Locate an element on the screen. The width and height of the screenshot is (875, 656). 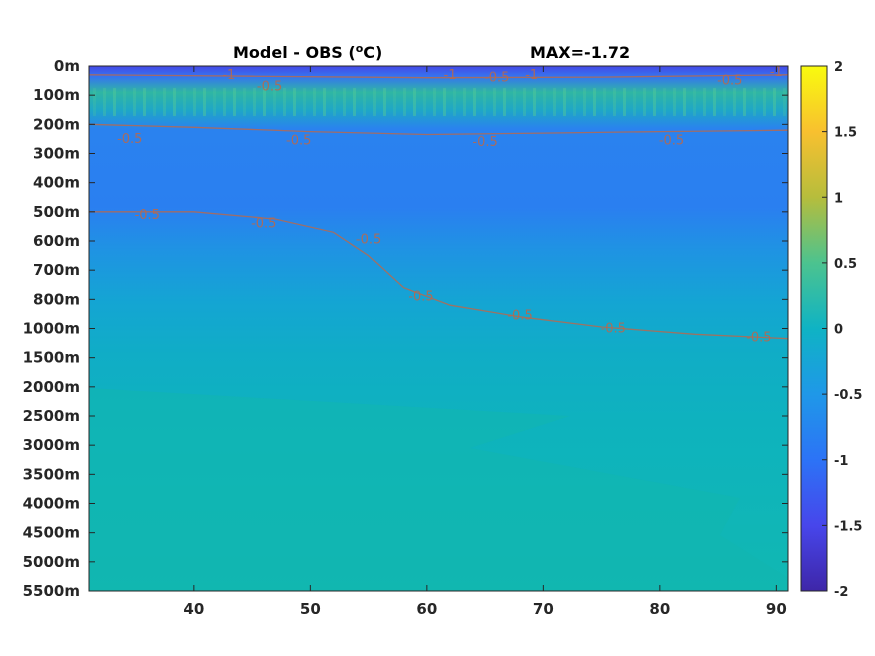
x-tick-label: 70 is located at coordinates (543, 609).